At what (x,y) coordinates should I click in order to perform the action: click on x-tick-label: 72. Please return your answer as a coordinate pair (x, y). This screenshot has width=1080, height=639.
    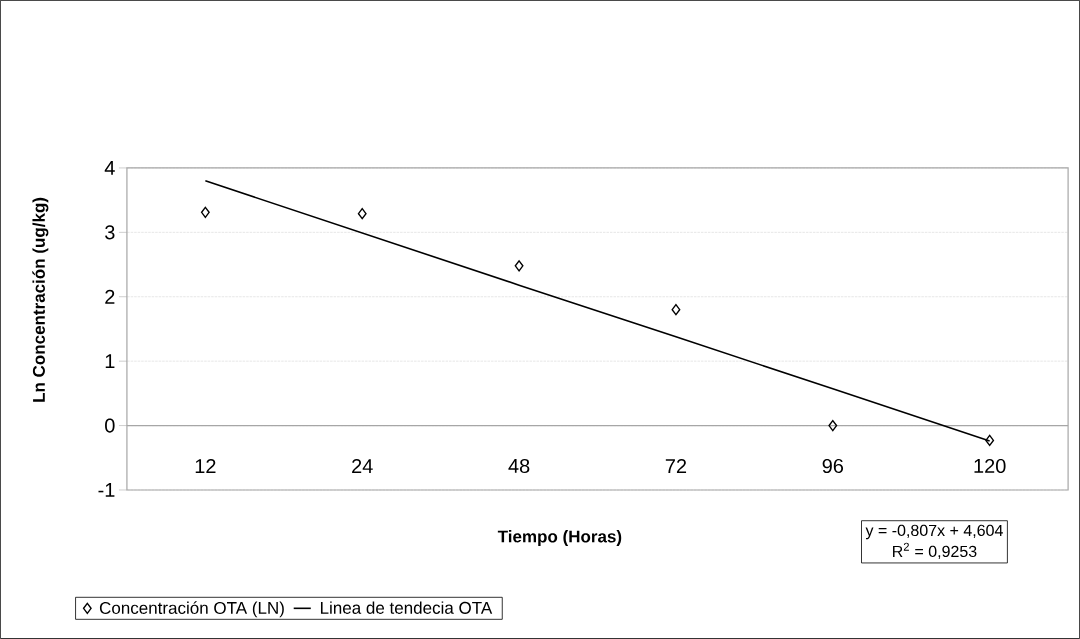
    Looking at the image, I should click on (676, 466).